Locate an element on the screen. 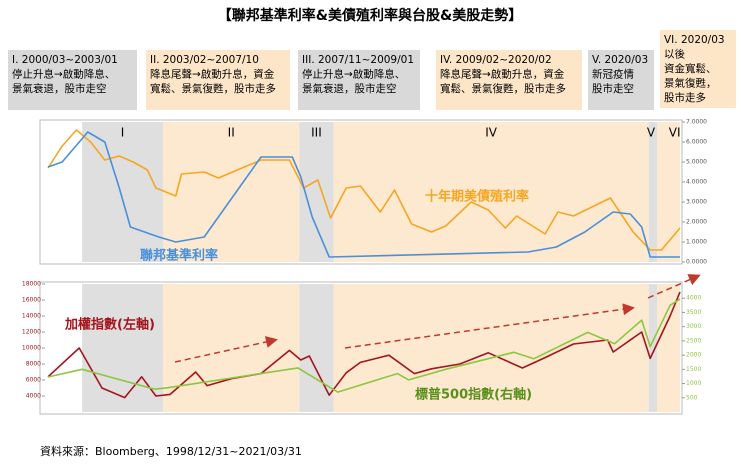 This screenshot has width=741, height=465. annotation-line: 以後 is located at coordinates (674, 54).